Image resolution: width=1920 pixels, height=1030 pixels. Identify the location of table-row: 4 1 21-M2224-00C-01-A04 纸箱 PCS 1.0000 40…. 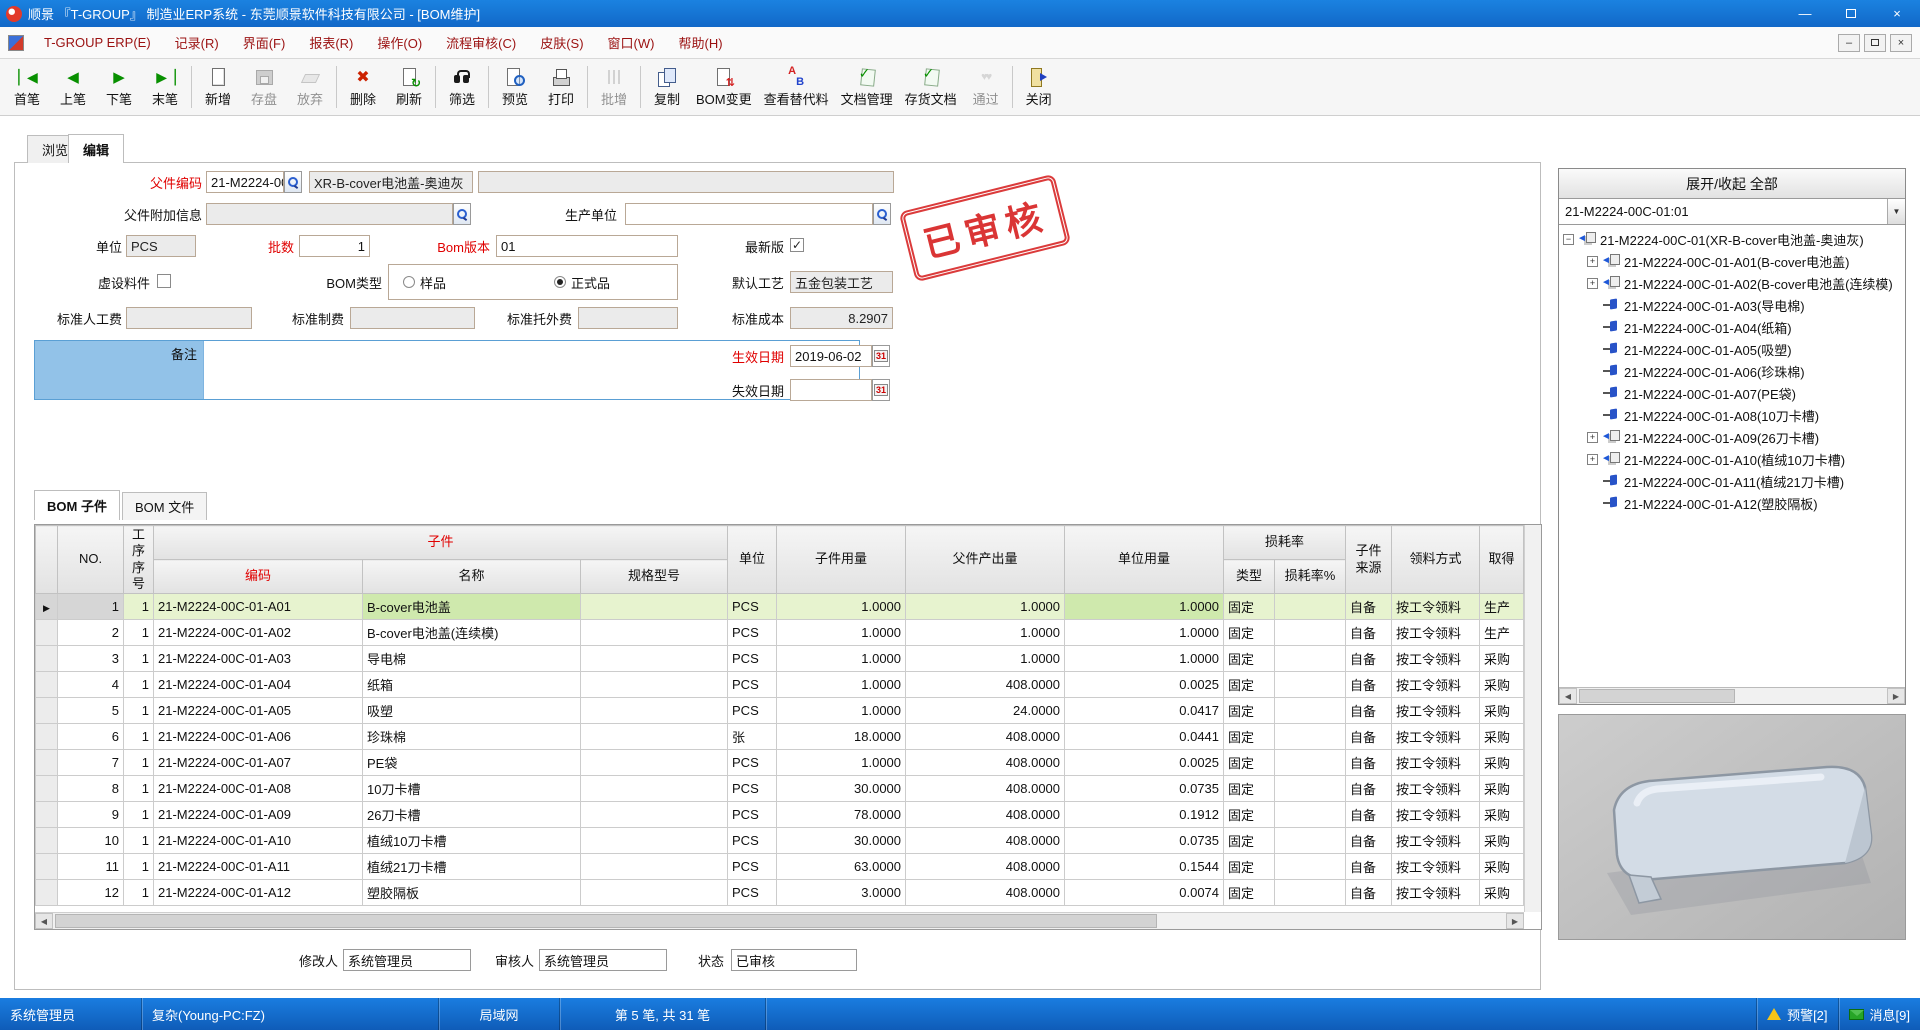
(779, 684).